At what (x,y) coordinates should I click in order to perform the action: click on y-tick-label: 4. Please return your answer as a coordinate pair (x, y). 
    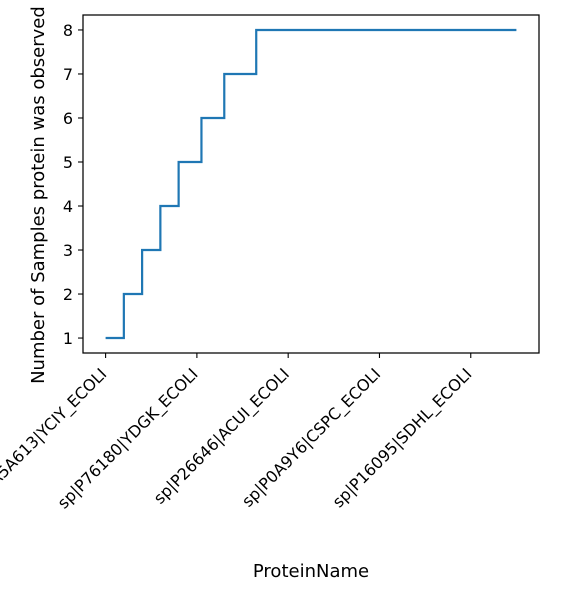
    Looking at the image, I should click on (68, 206).